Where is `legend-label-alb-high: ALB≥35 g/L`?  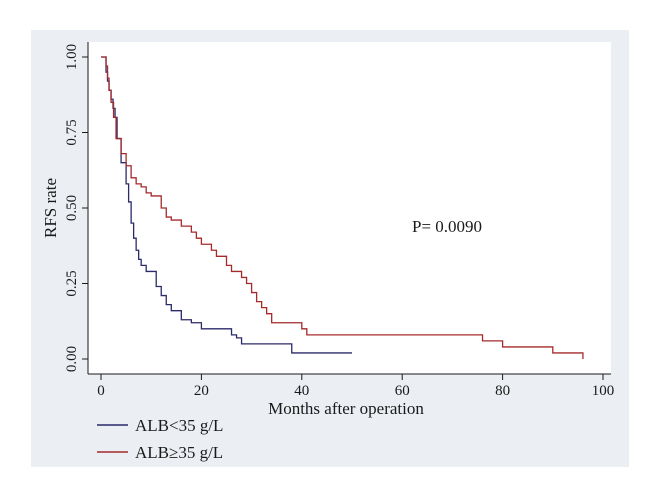
legend-label-alb-high: ALB≥35 g/L is located at coordinates (179, 452).